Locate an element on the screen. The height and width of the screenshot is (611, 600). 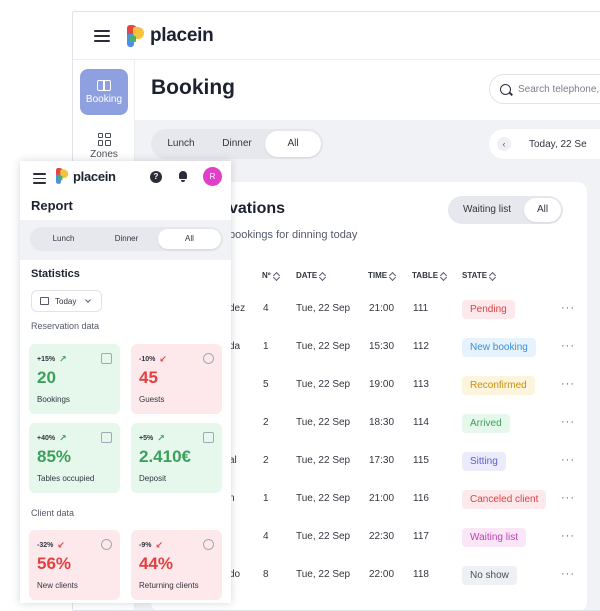
status-badge: Pending is located at coordinates (488, 309).